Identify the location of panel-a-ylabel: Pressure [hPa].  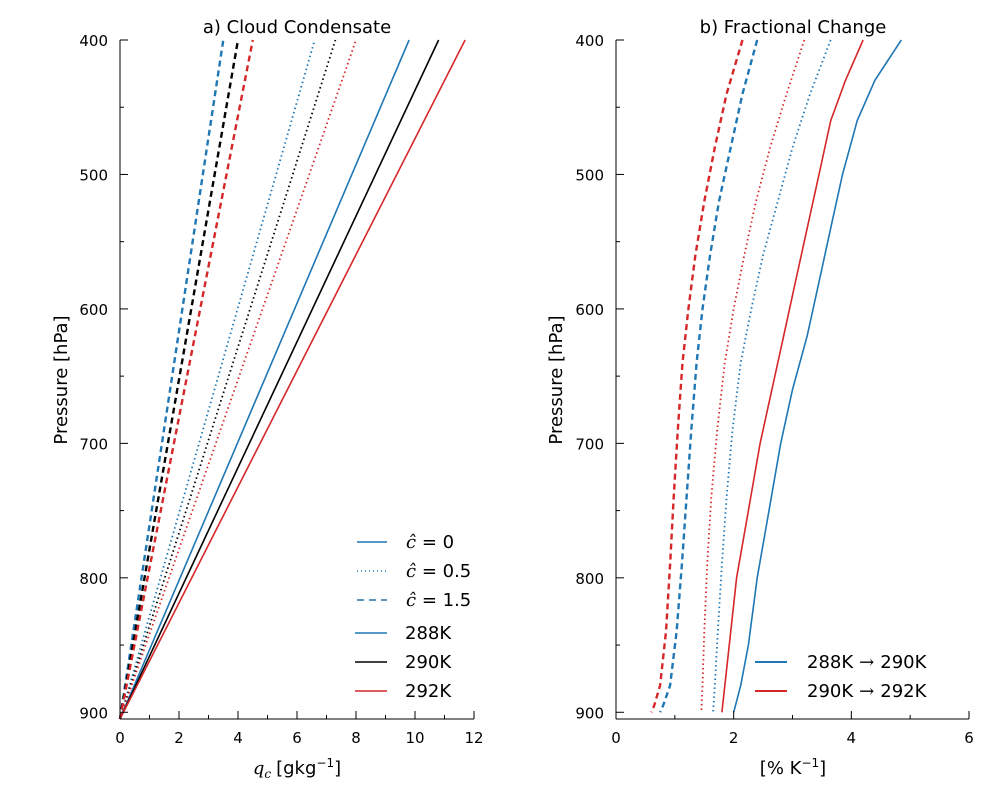
(61, 379).